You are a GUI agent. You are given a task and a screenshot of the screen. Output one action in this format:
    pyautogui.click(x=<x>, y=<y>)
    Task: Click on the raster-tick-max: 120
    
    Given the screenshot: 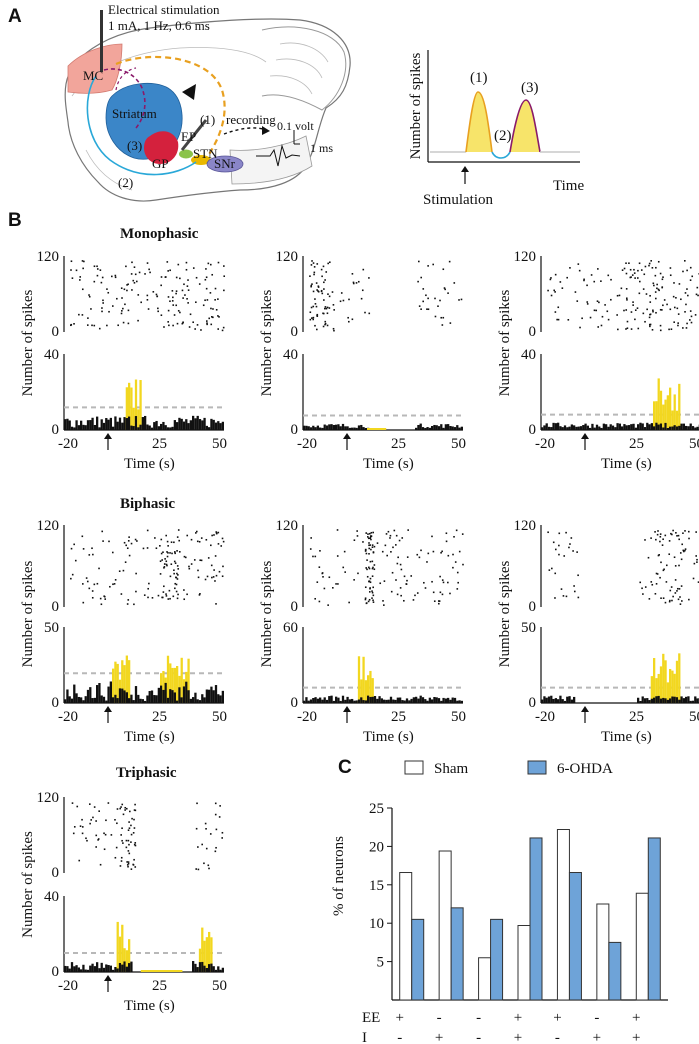 What is the action you would take?
    pyautogui.click(x=48, y=798)
    